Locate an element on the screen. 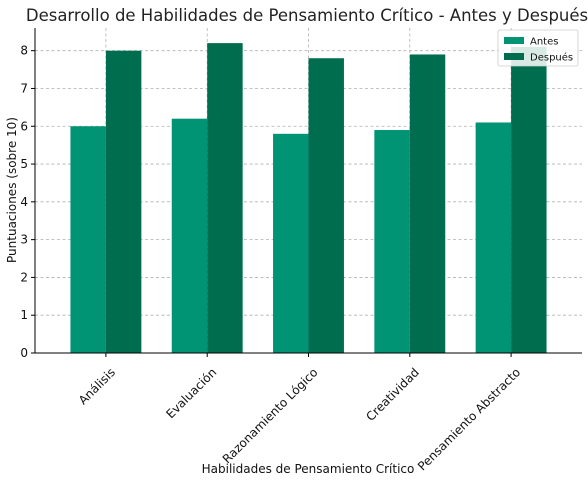 This screenshot has height=484, width=588. y-axis-ticks: 0 1 2 3 4 5 6 7 8 is located at coordinates (27, 202).